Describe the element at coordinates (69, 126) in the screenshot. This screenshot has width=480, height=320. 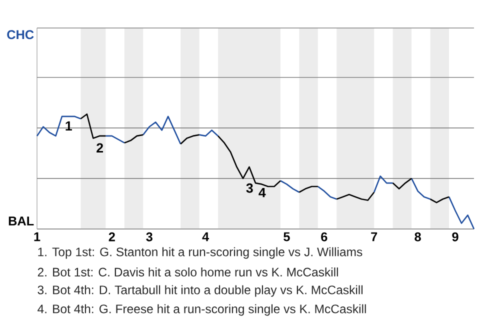
I see `annotation: 1` at that location.